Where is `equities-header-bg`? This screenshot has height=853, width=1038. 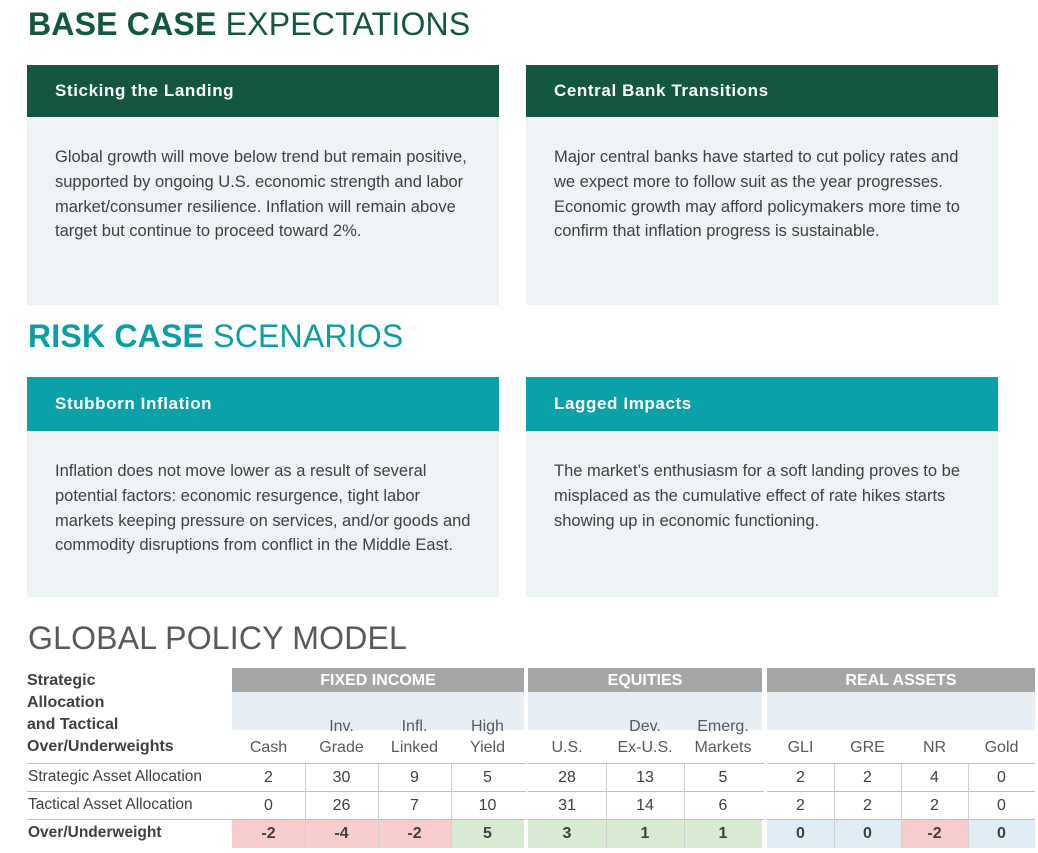 equities-header-bg is located at coordinates (645, 711).